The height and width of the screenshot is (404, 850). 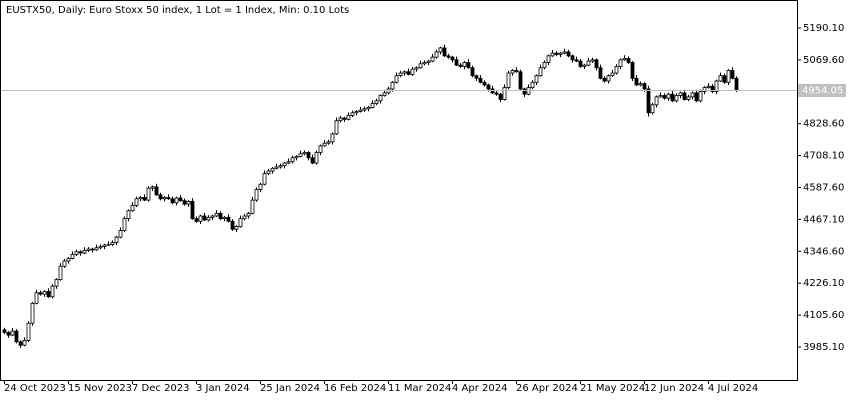 What do you see at coordinates (823, 188) in the screenshot?
I see `y-tick-label: 4587.60` at bounding box center [823, 188].